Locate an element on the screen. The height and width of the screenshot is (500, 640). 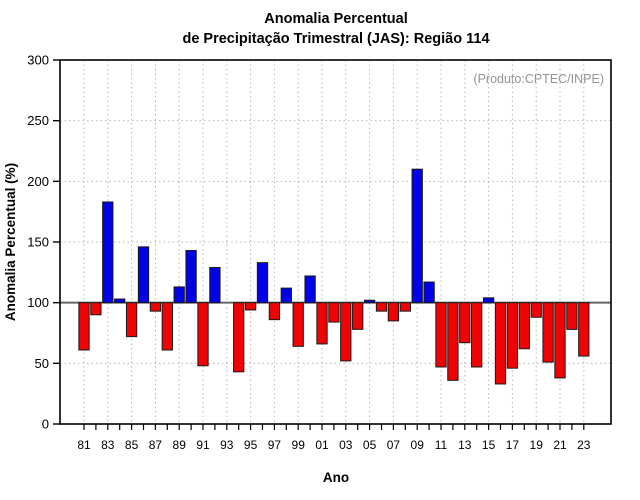
x-axis-label: Ano is located at coordinates (336, 477).